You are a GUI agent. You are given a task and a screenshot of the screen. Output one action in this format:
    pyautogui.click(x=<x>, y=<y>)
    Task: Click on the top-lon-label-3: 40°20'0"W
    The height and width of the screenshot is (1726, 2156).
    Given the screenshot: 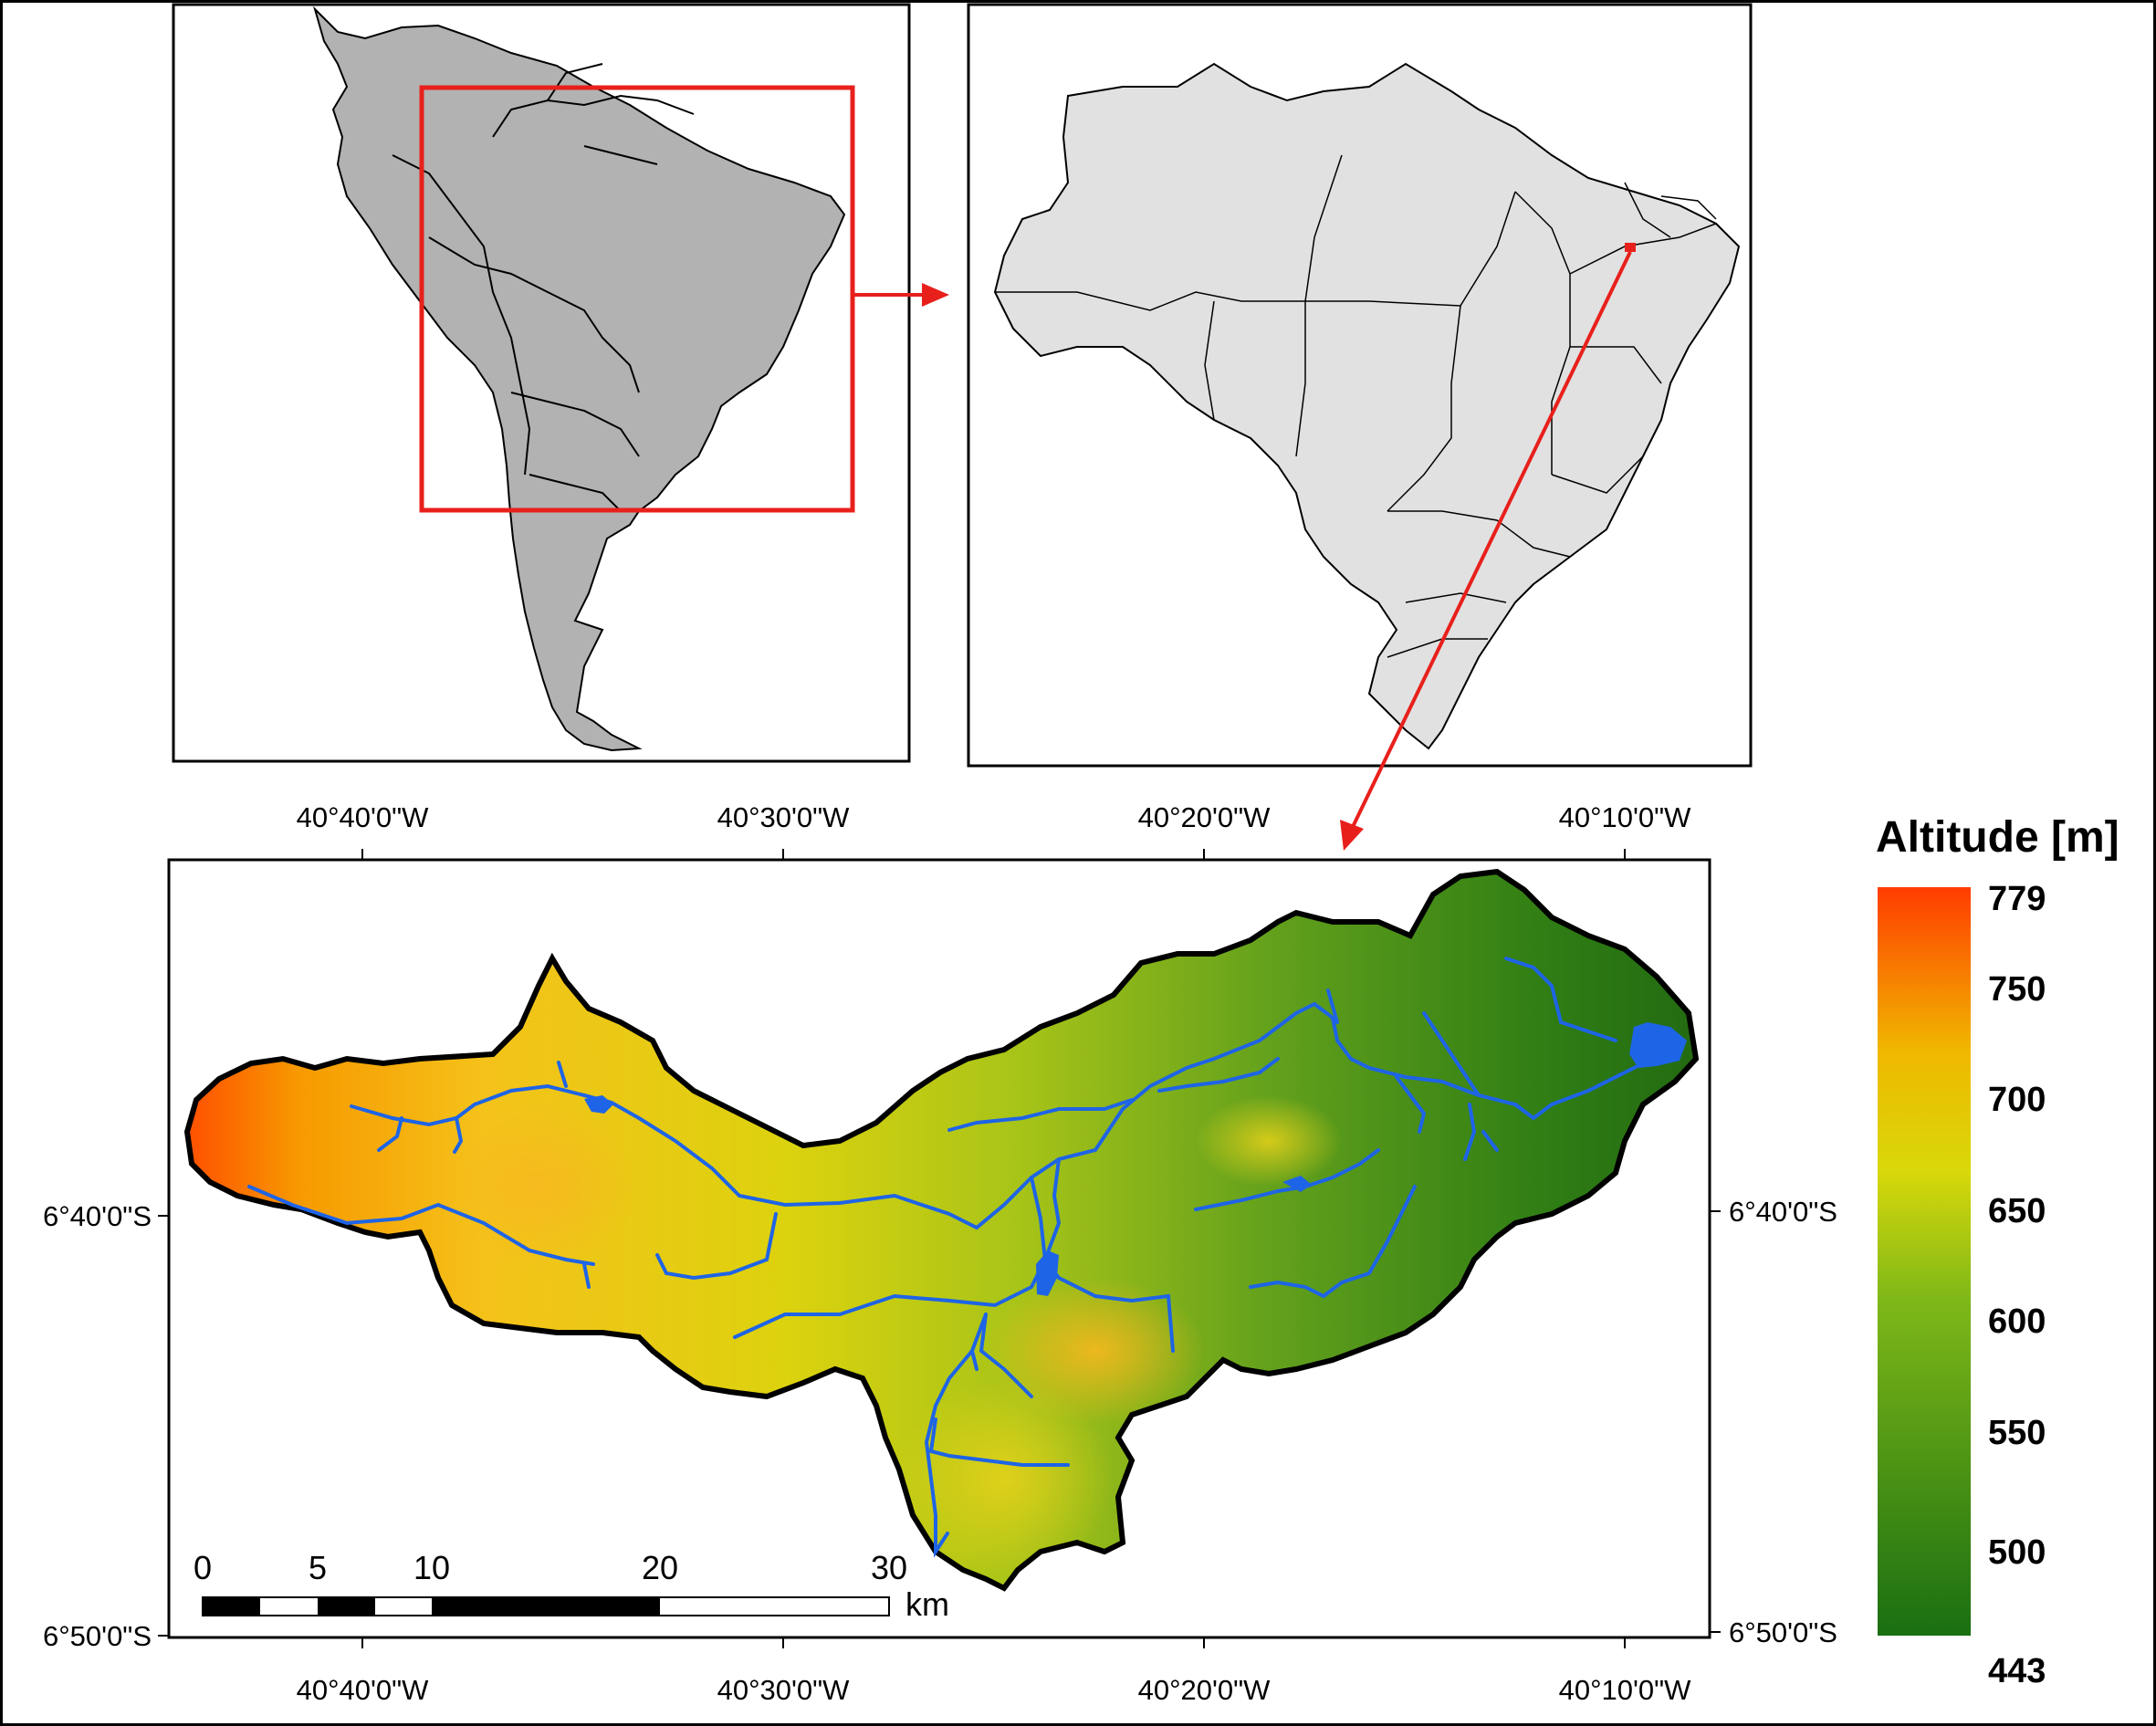 What is the action you would take?
    pyautogui.click(x=1205, y=817)
    